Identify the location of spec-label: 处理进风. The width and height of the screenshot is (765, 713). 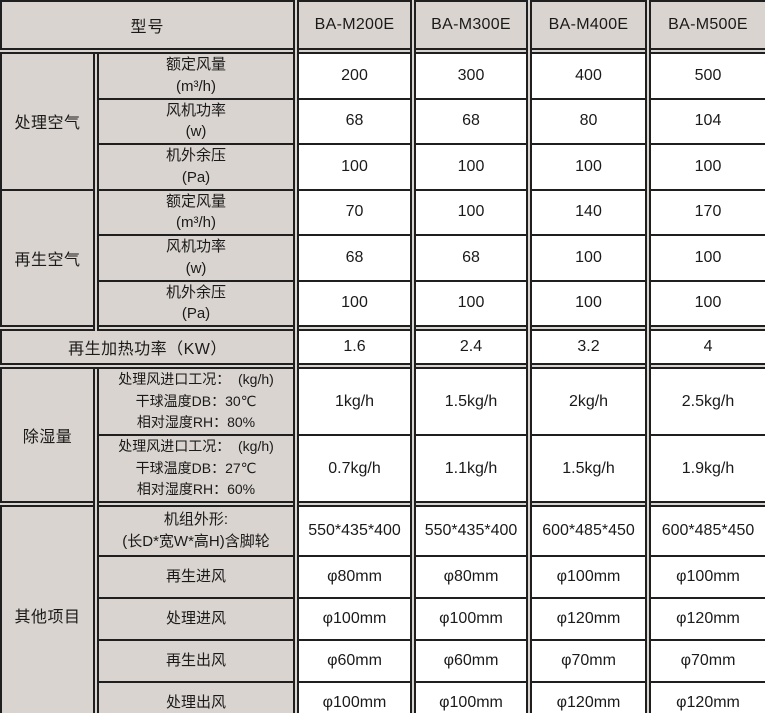
(195, 619).